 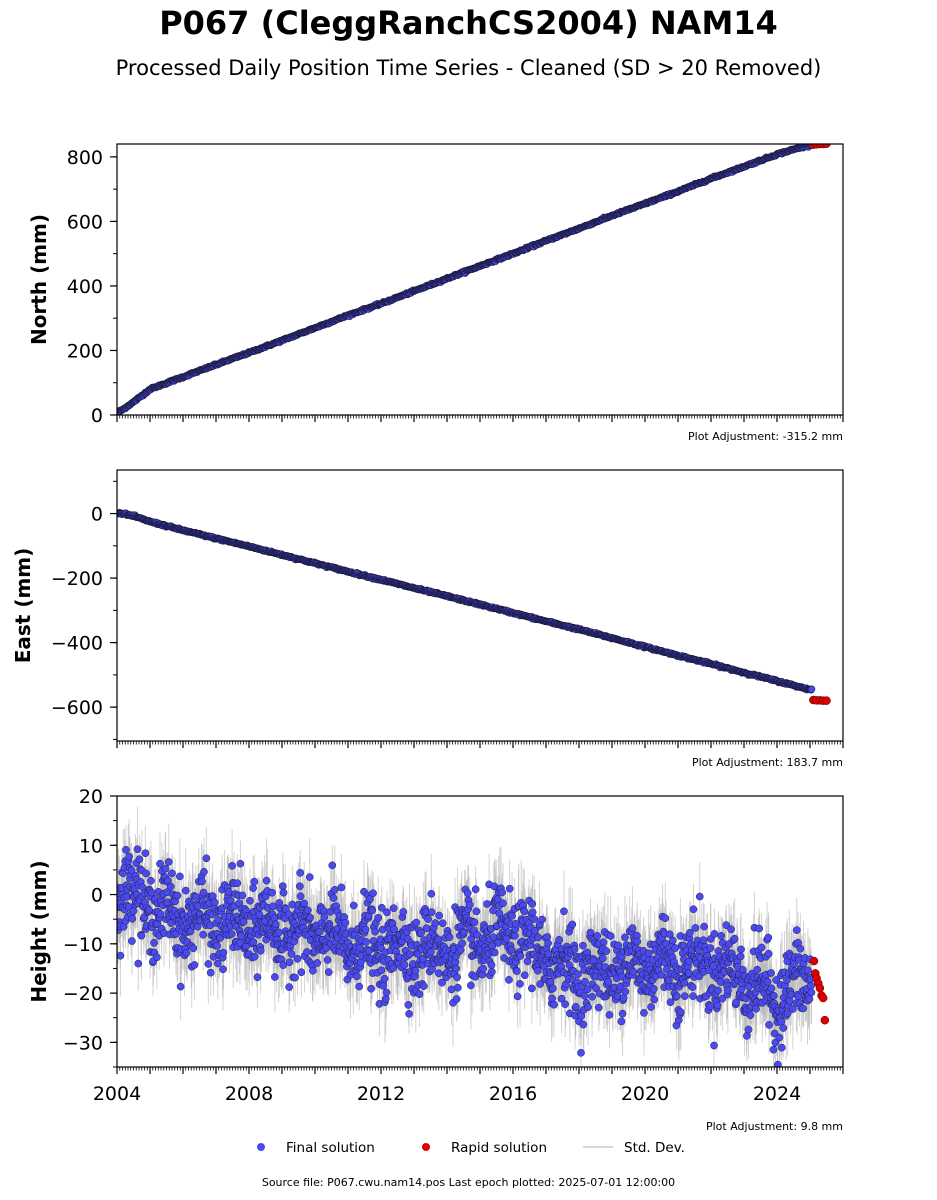 What do you see at coordinates (767, 762) in the screenshot?
I see `east-plot-adjustment: Plot Adjustment: 183.7 mm` at bounding box center [767, 762].